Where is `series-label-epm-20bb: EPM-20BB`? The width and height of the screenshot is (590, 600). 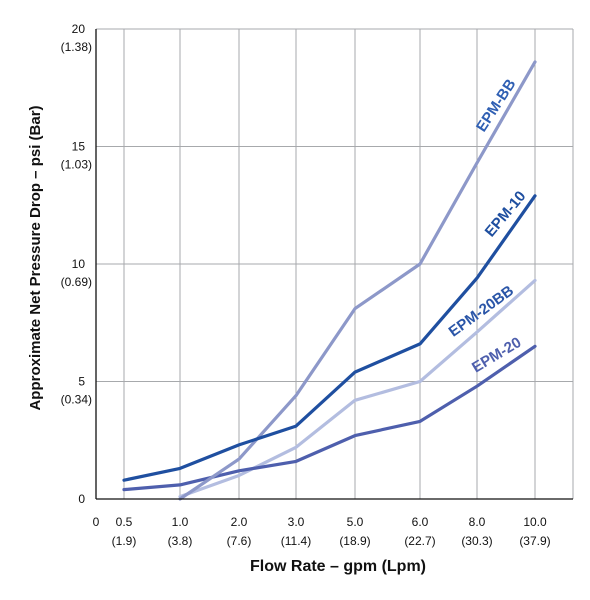
series-label-epm-20bb: EPM-20BB is located at coordinates (481, 311).